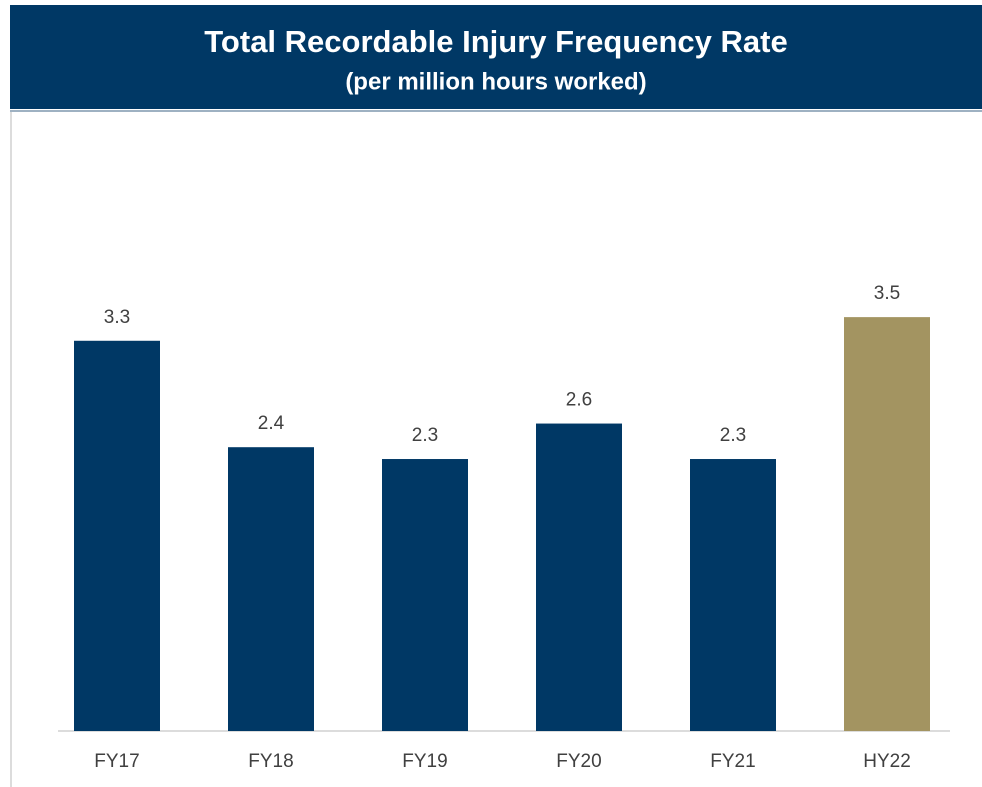 Image resolution: width=982 pixels, height=787 pixels. I want to click on header-band, so click(496, 57).